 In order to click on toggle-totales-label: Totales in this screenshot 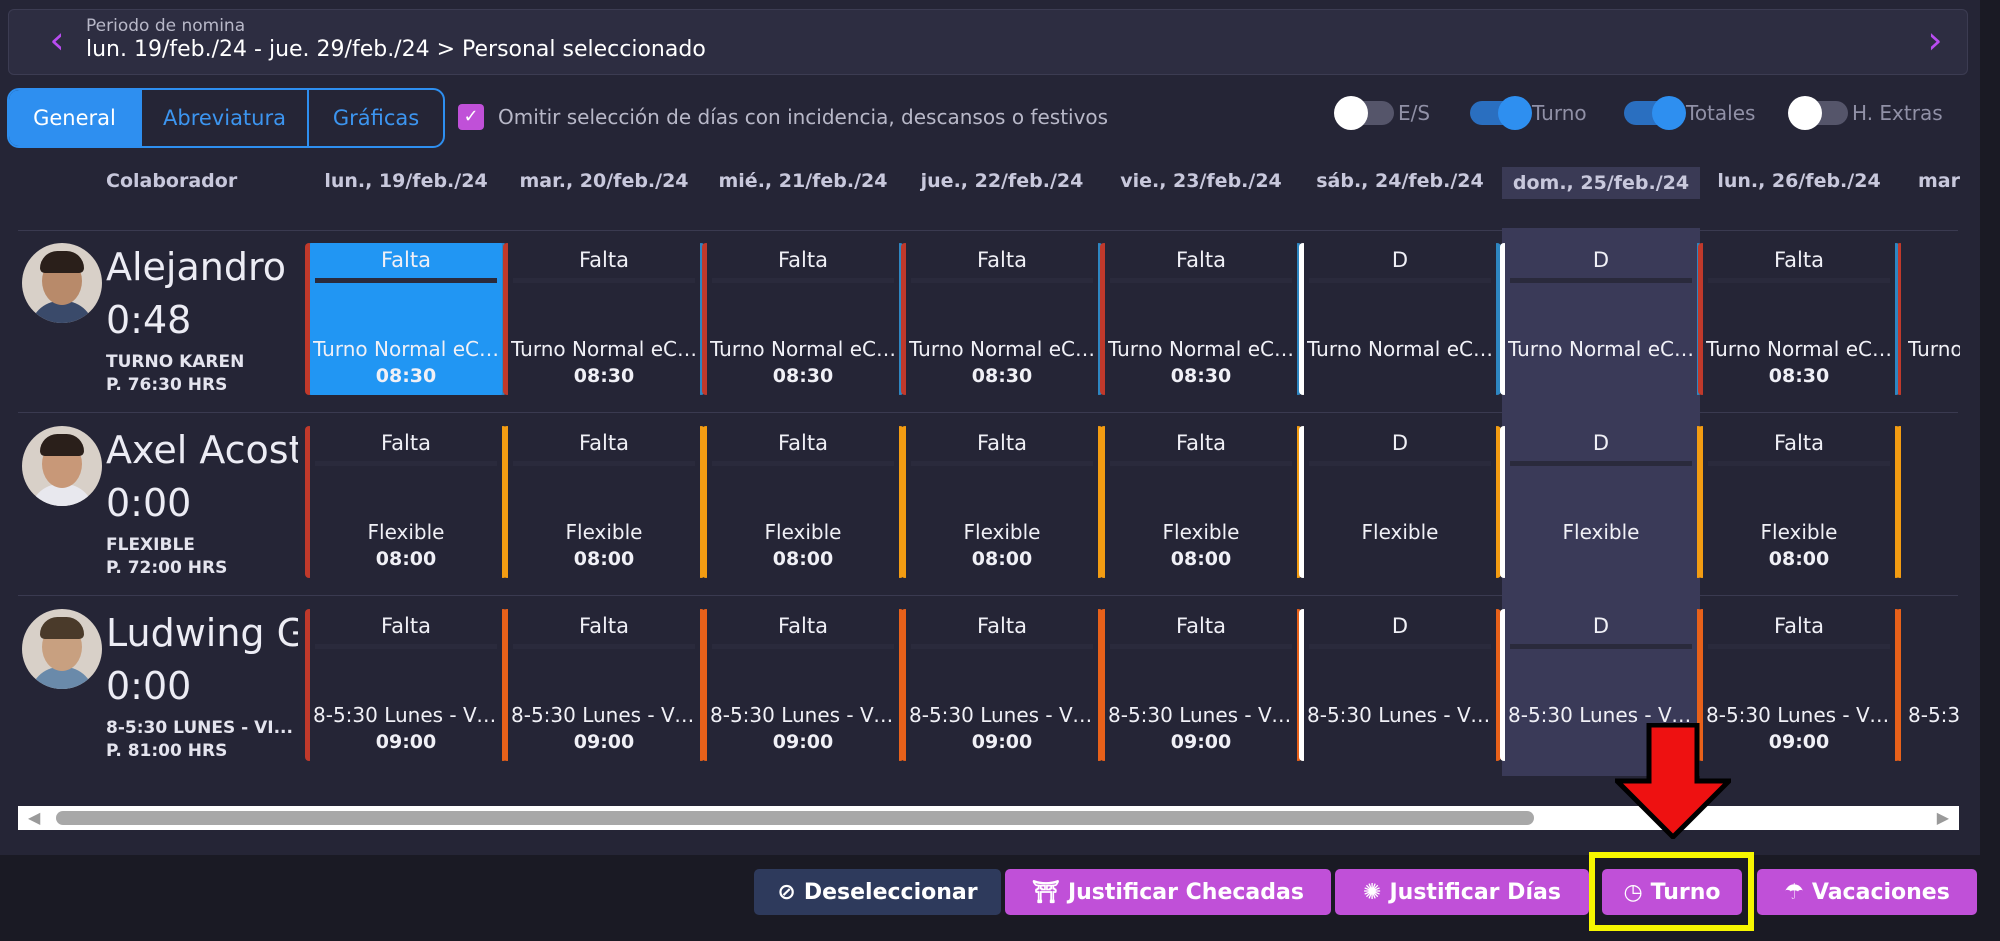, I will do `click(1721, 113)`.